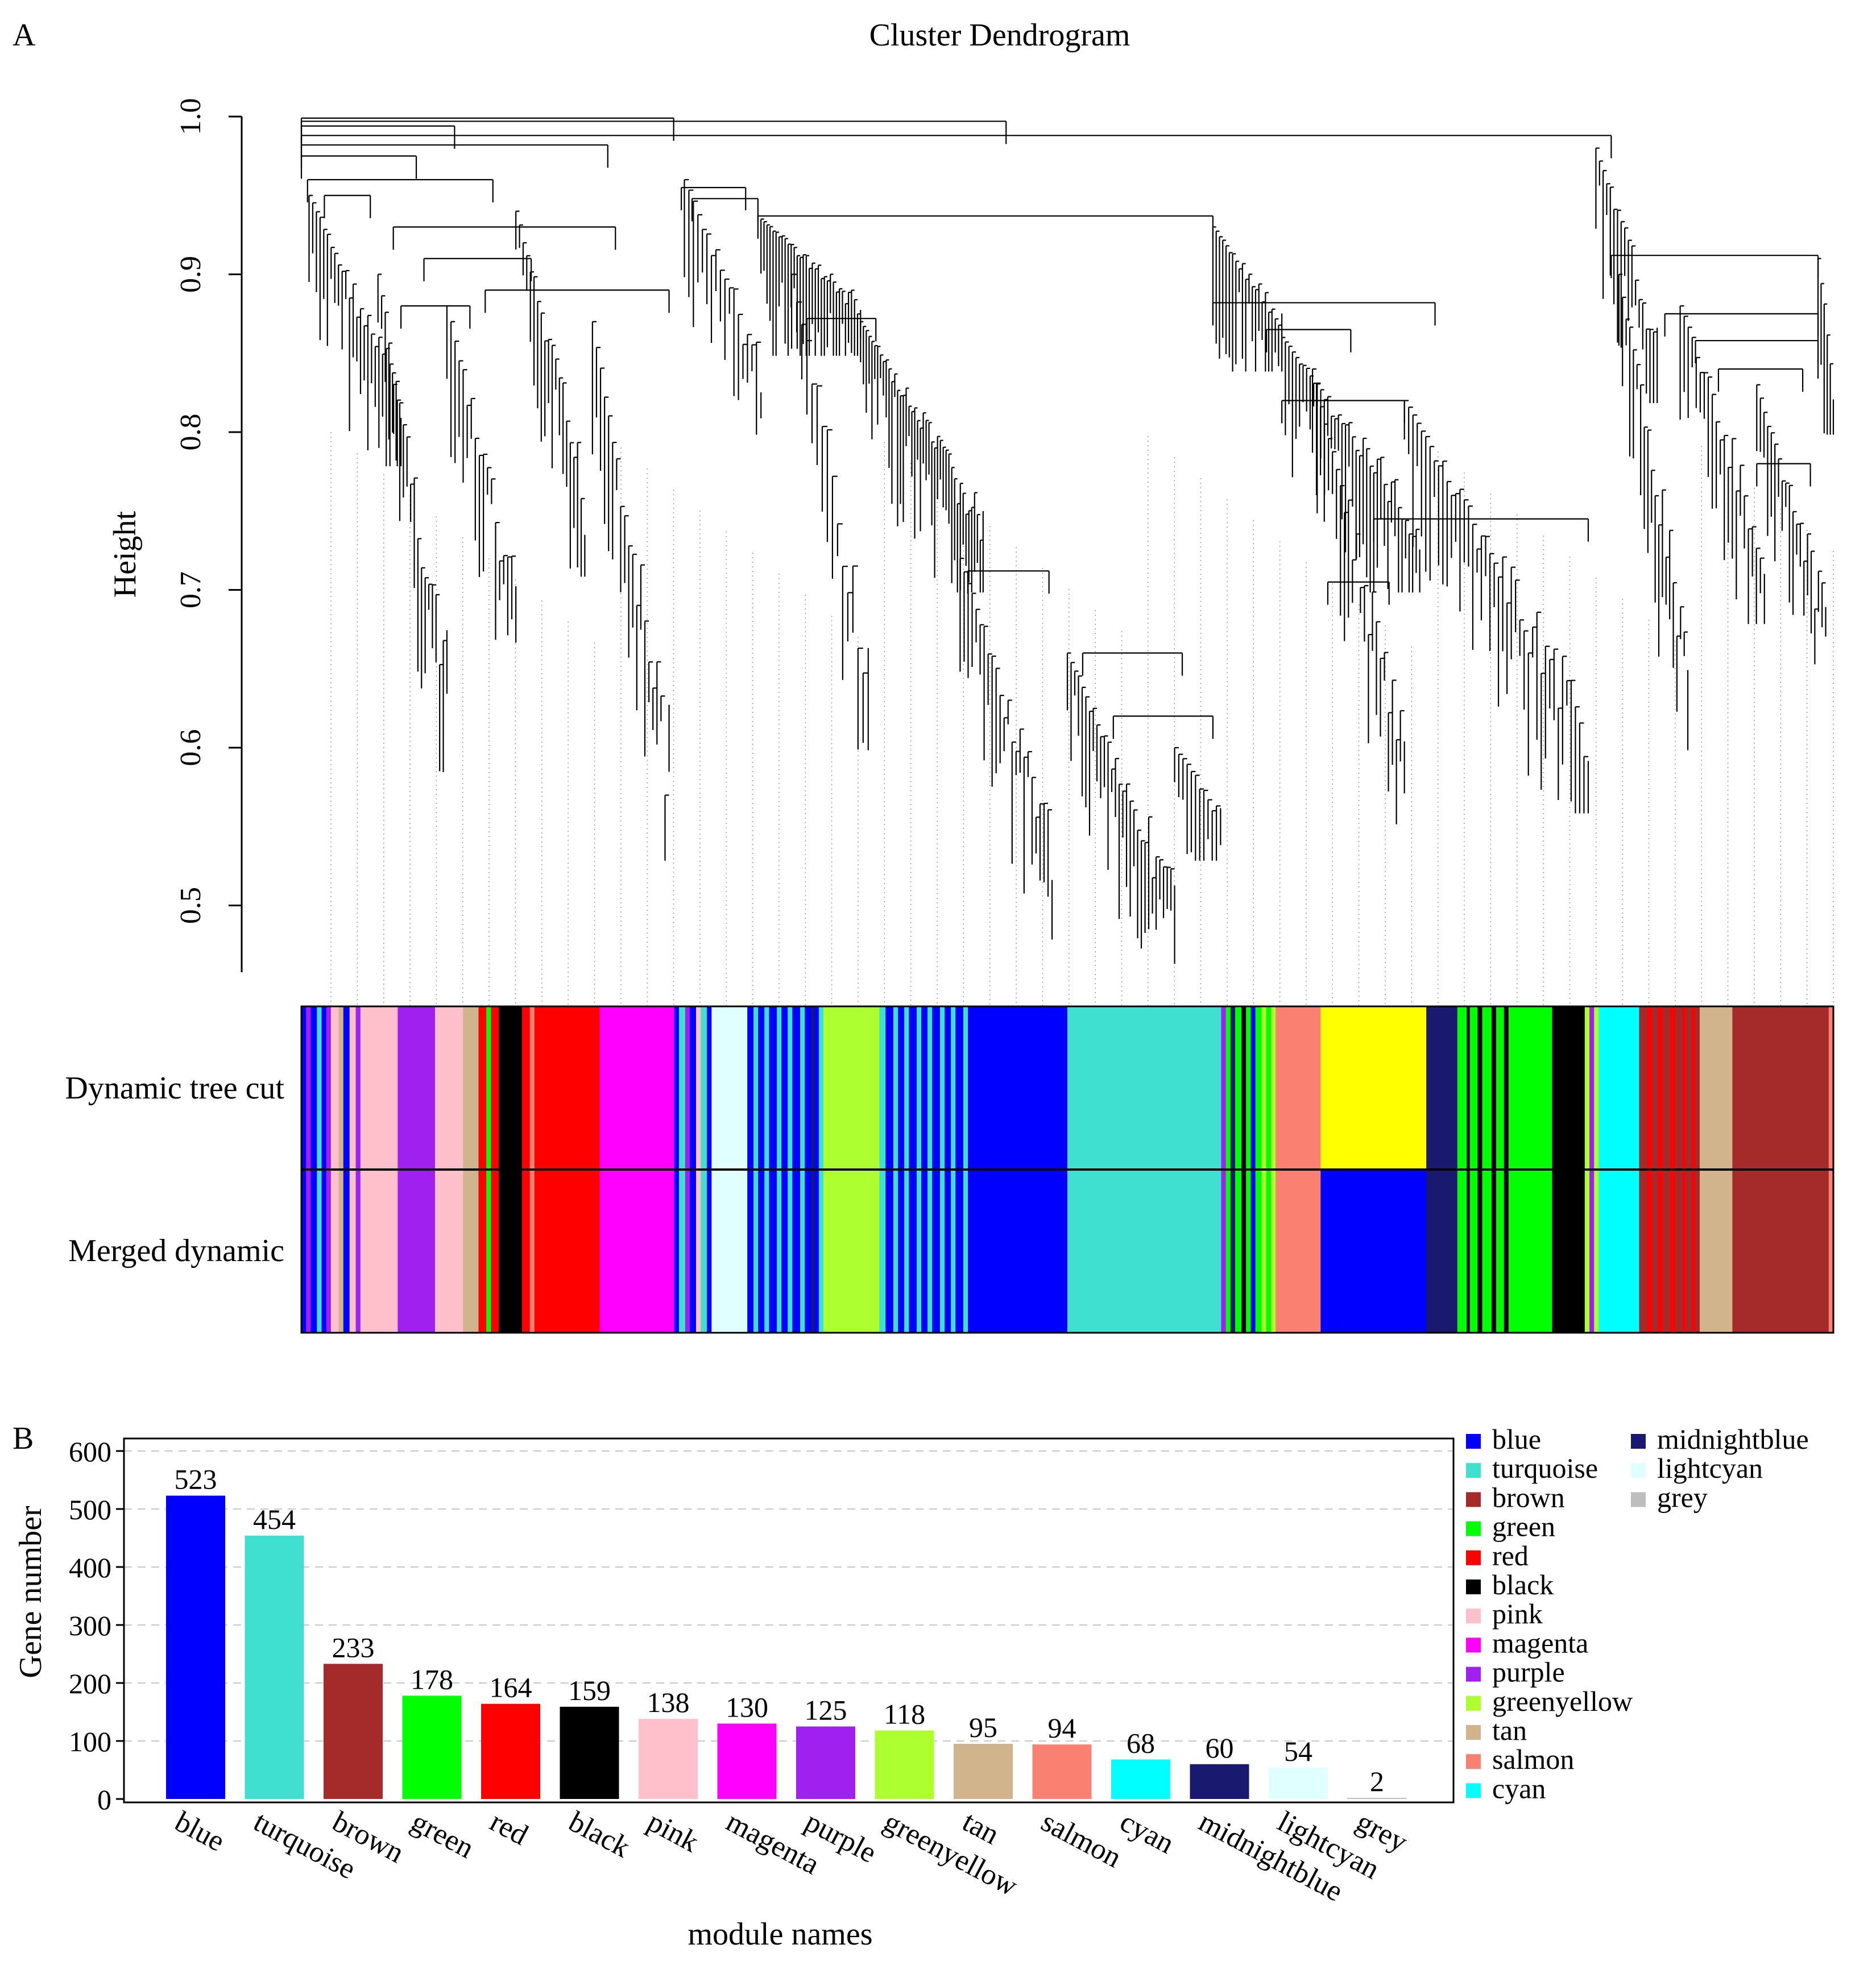 The height and width of the screenshot is (1965, 1876). Describe the element at coordinates (90, 1509) in the screenshot. I see `bar-chart-y-tick-label: 500` at that location.